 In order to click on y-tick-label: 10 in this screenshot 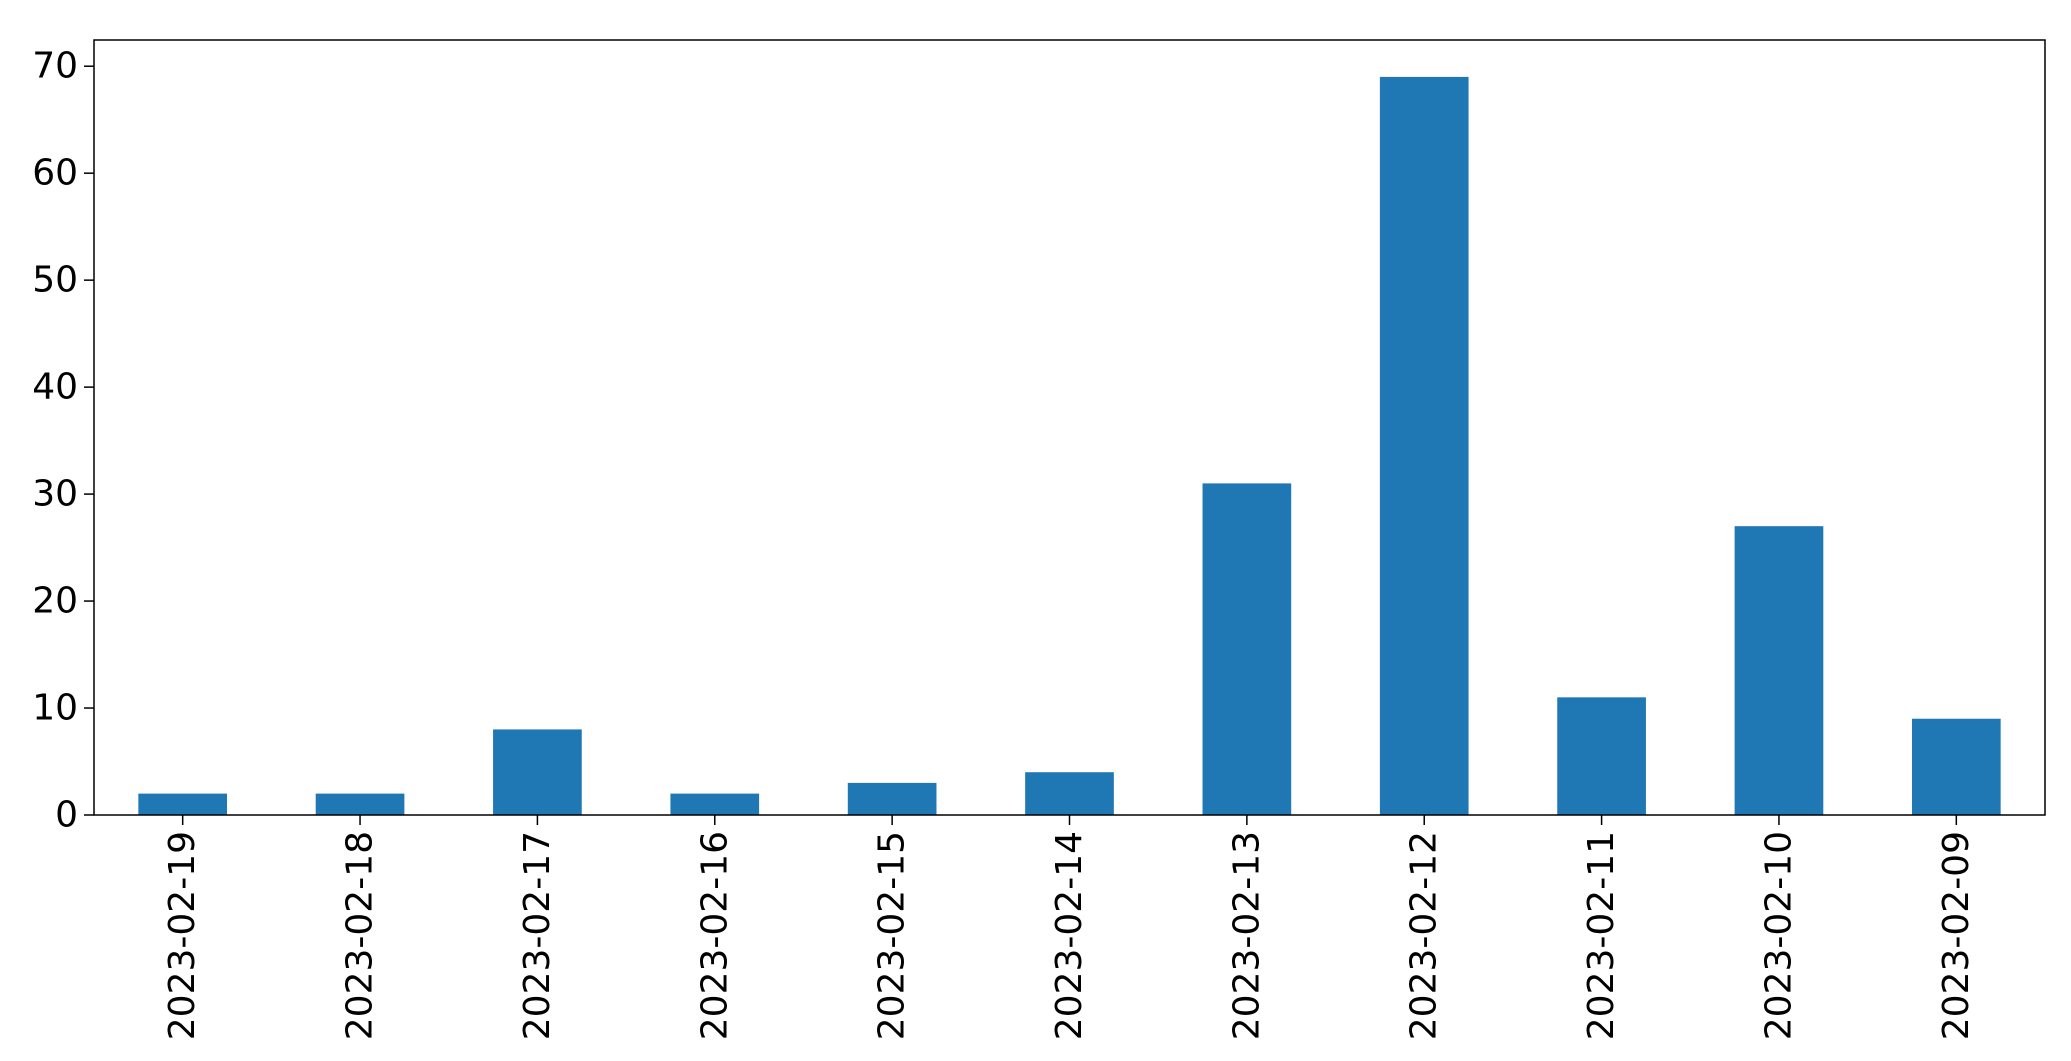, I will do `click(55, 708)`.